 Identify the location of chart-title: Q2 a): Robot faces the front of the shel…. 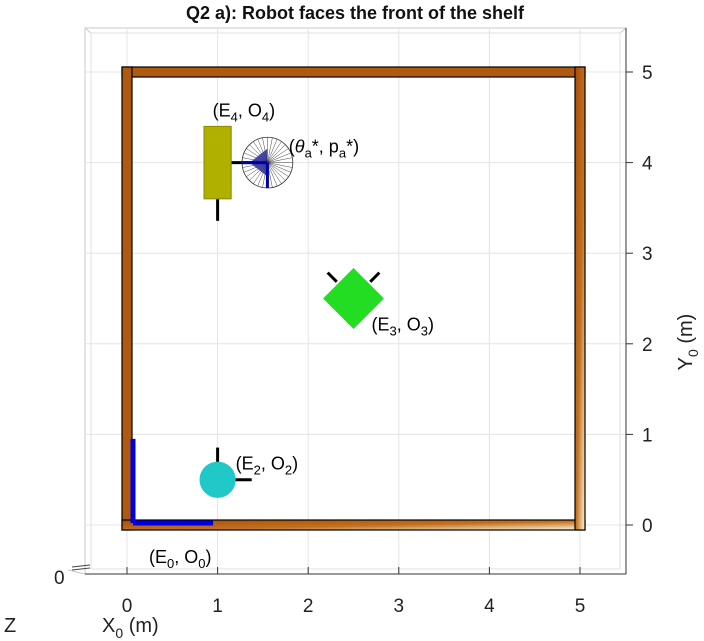
(355, 13).